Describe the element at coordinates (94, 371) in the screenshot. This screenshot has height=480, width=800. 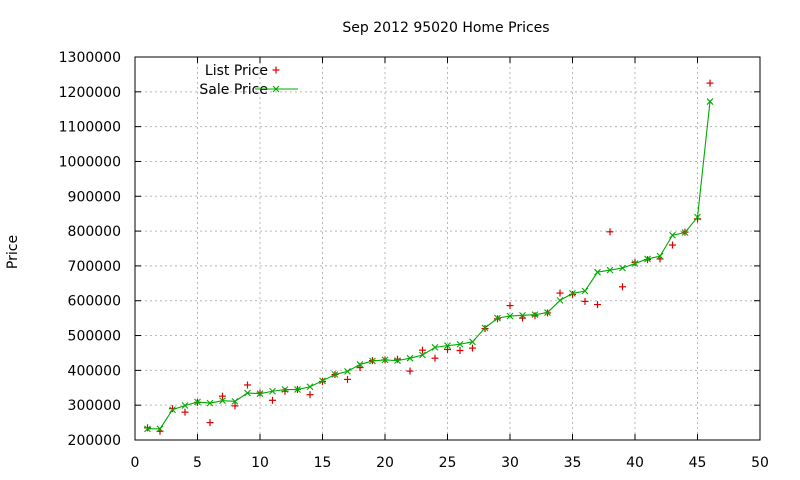
I see `y-tick-label: 400000` at that location.